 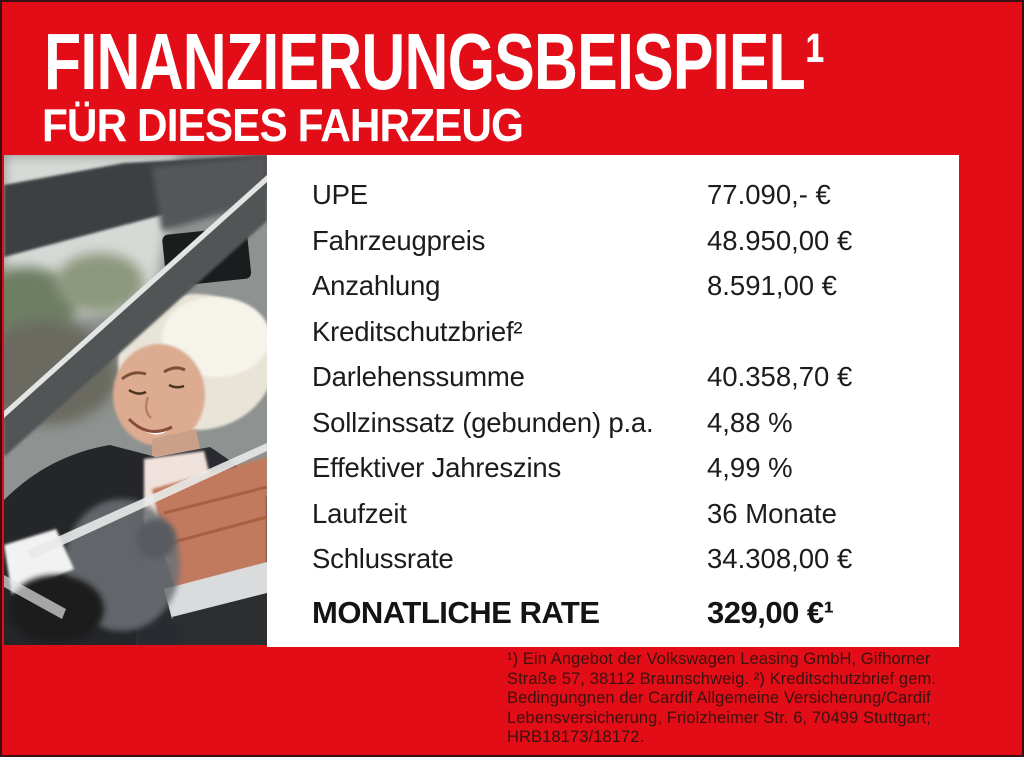 What do you see at coordinates (340, 194) in the screenshot?
I see `row-label: UPE` at bounding box center [340, 194].